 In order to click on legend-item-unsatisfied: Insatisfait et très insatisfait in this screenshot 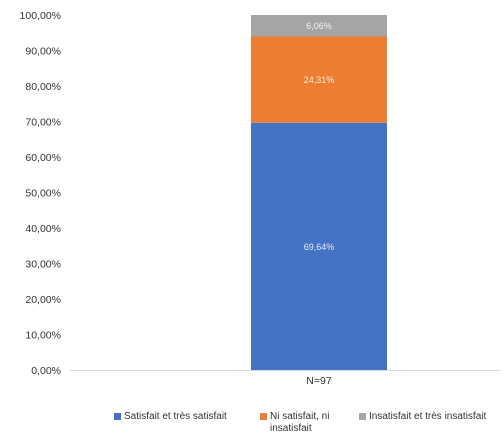, I will do `click(422, 417)`.